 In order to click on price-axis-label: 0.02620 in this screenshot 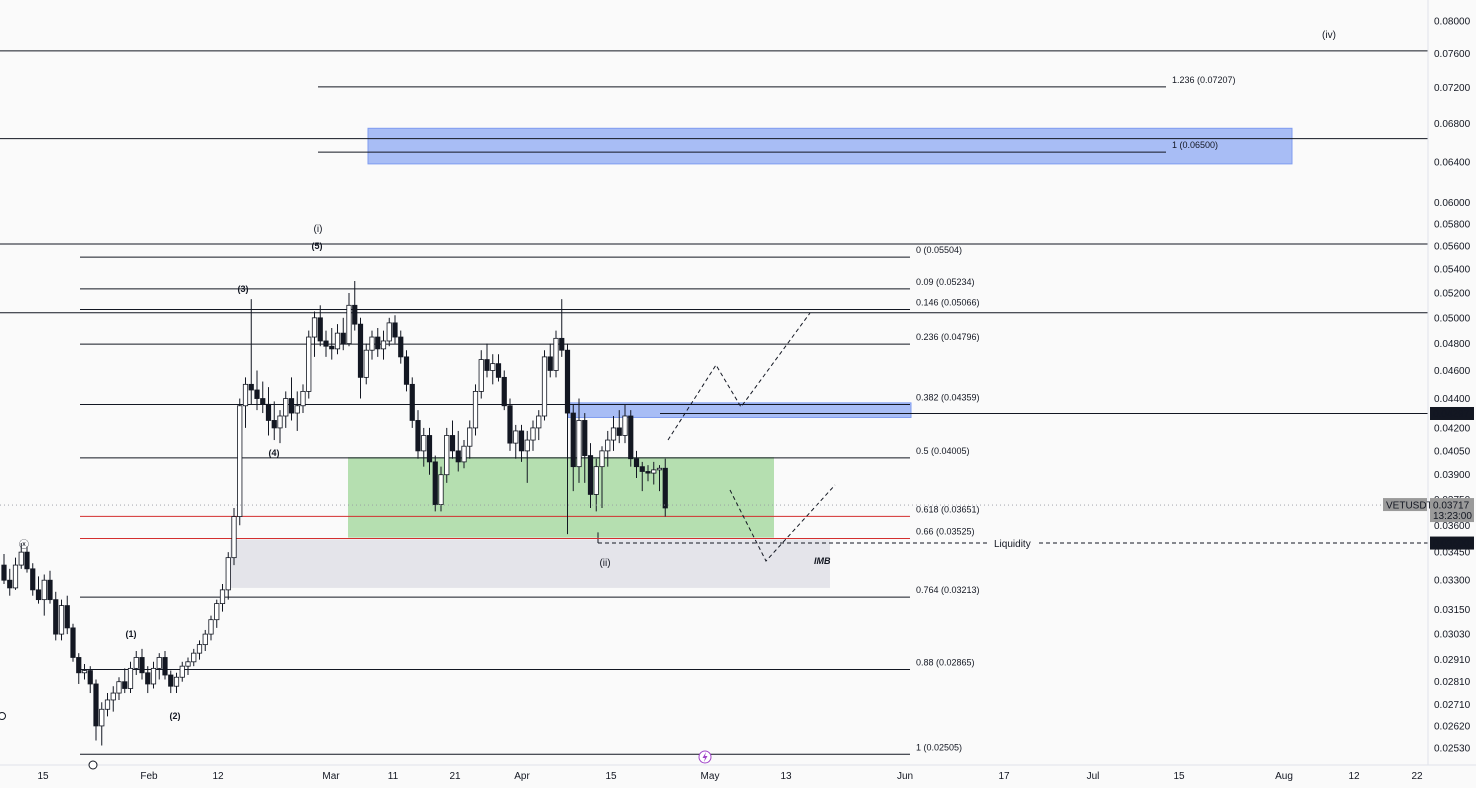, I will do `click(1452, 726)`.